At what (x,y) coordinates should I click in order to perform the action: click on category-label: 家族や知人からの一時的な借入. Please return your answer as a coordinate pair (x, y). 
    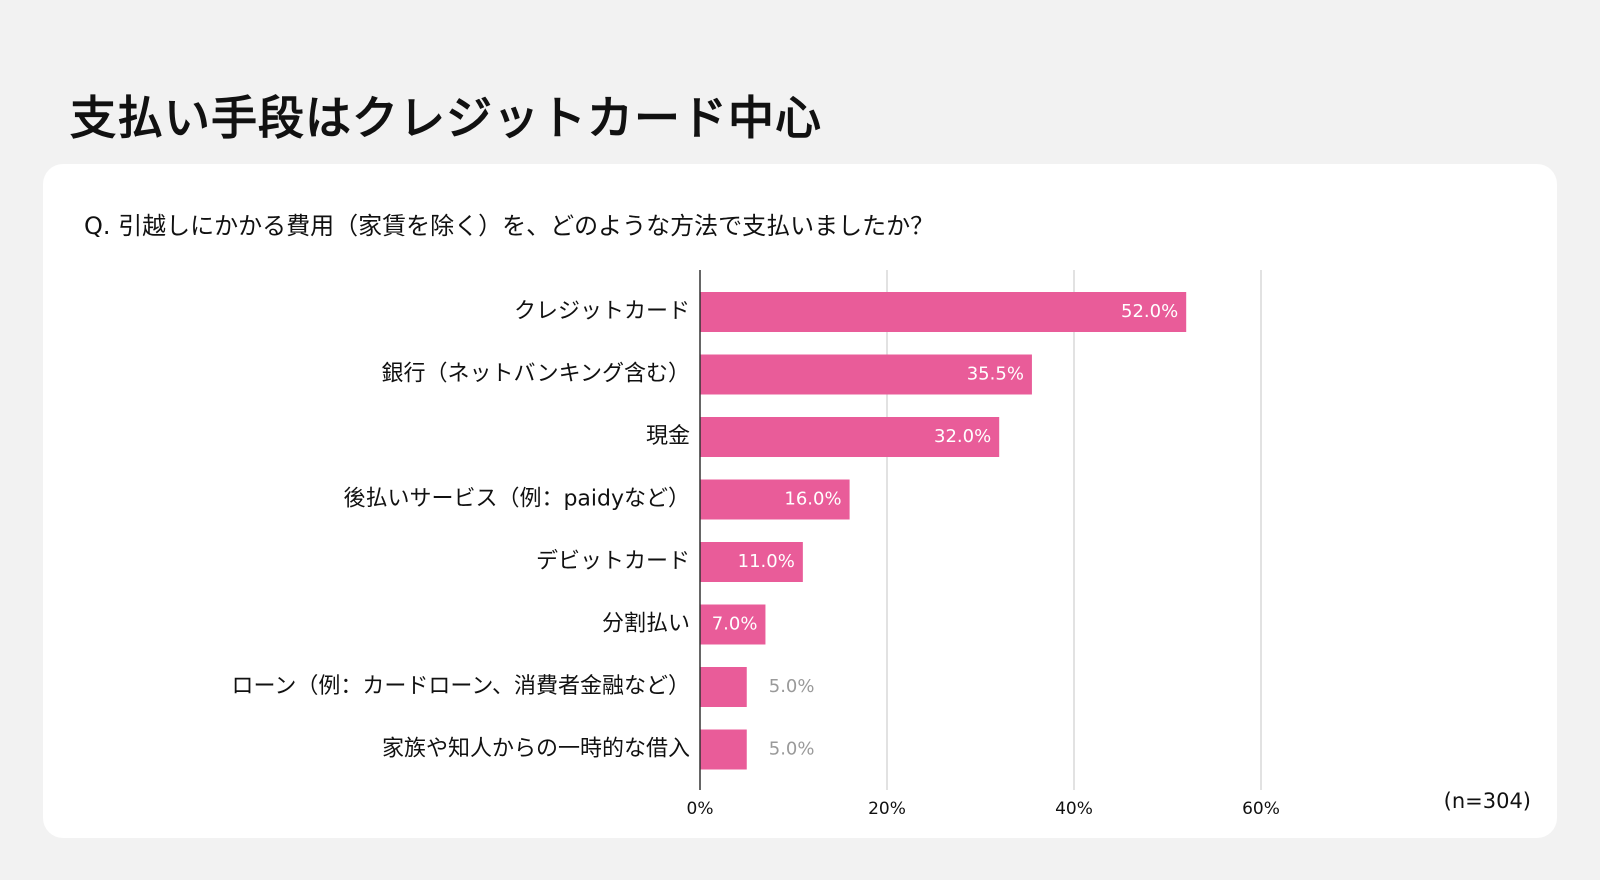
    Looking at the image, I should click on (536, 749).